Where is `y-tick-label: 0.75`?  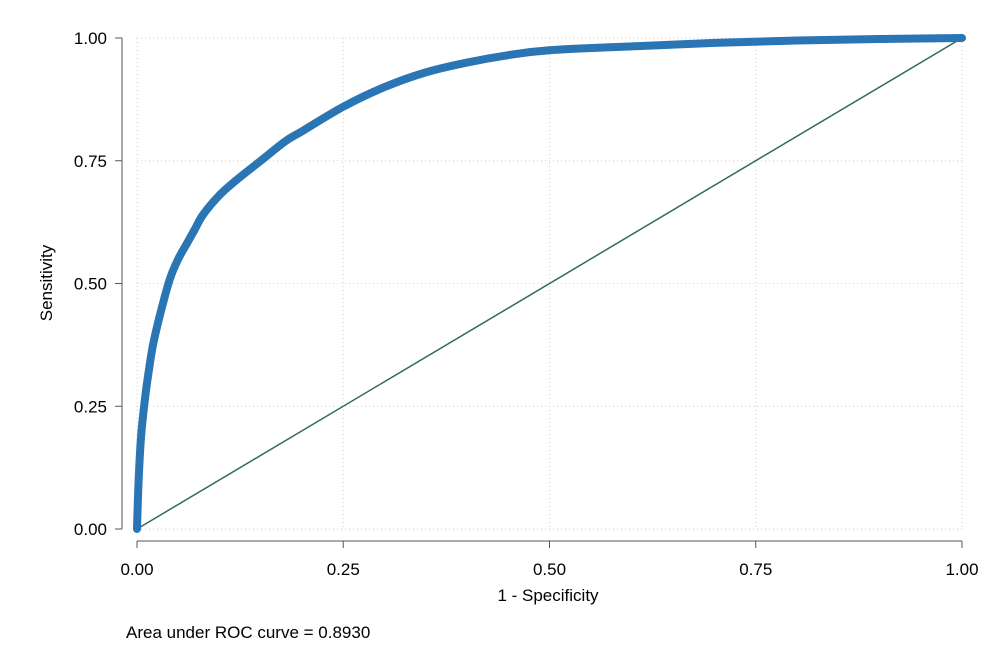
y-tick-label: 0.75 is located at coordinates (90, 161).